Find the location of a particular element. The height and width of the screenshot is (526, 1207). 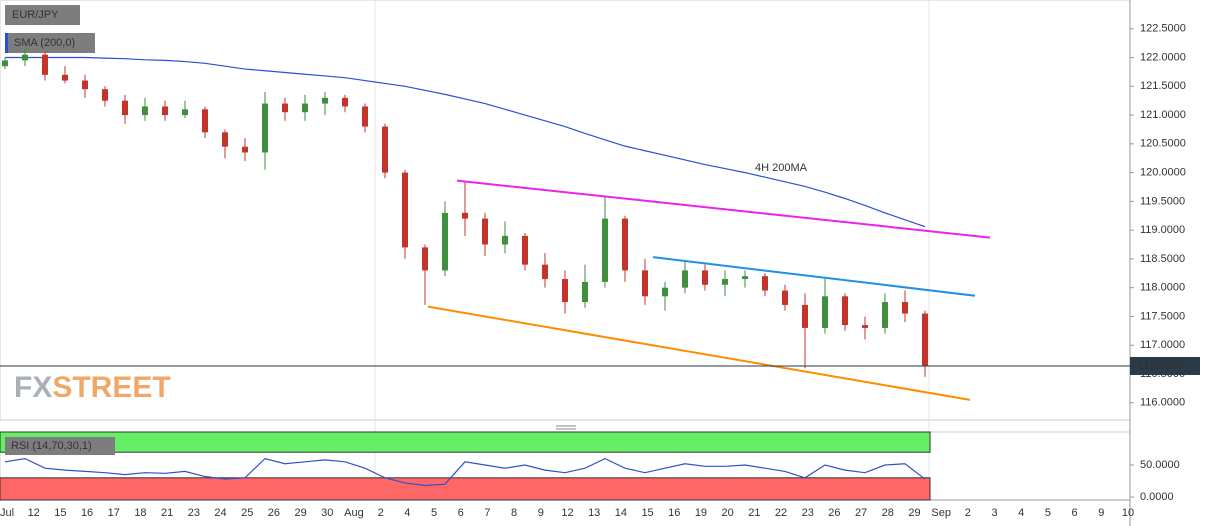

trendline is located at coordinates (723, 209).